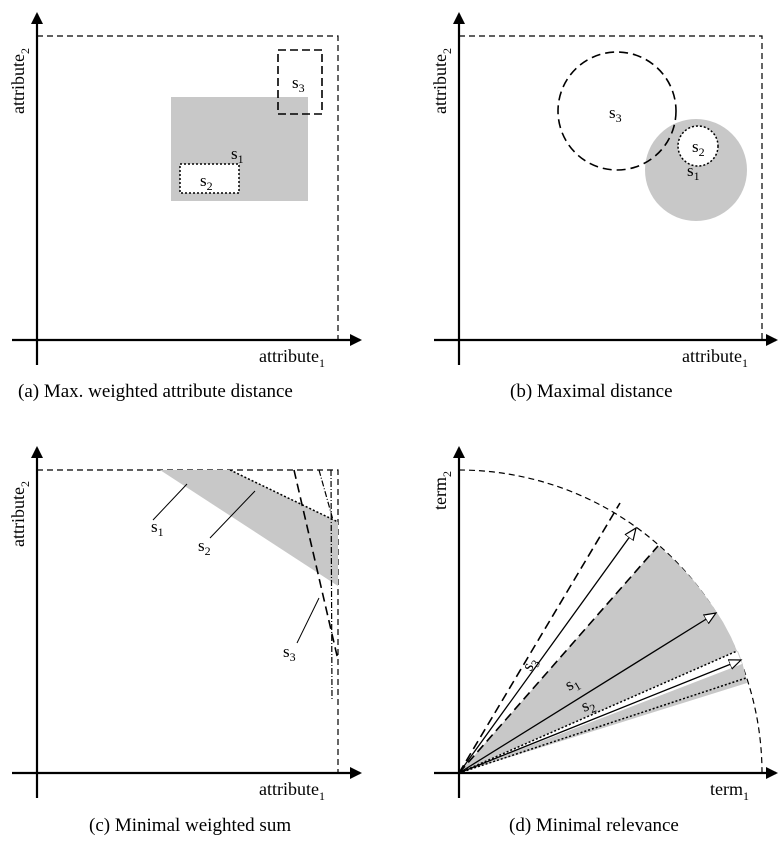 The height and width of the screenshot is (842, 779). I want to click on boundary-s2-upper, so click(598, 712).